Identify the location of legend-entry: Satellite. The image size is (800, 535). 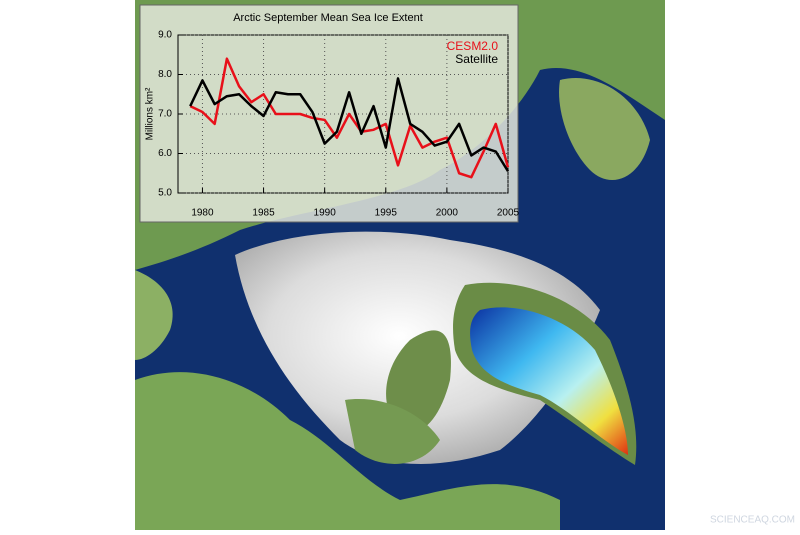
(476, 59).